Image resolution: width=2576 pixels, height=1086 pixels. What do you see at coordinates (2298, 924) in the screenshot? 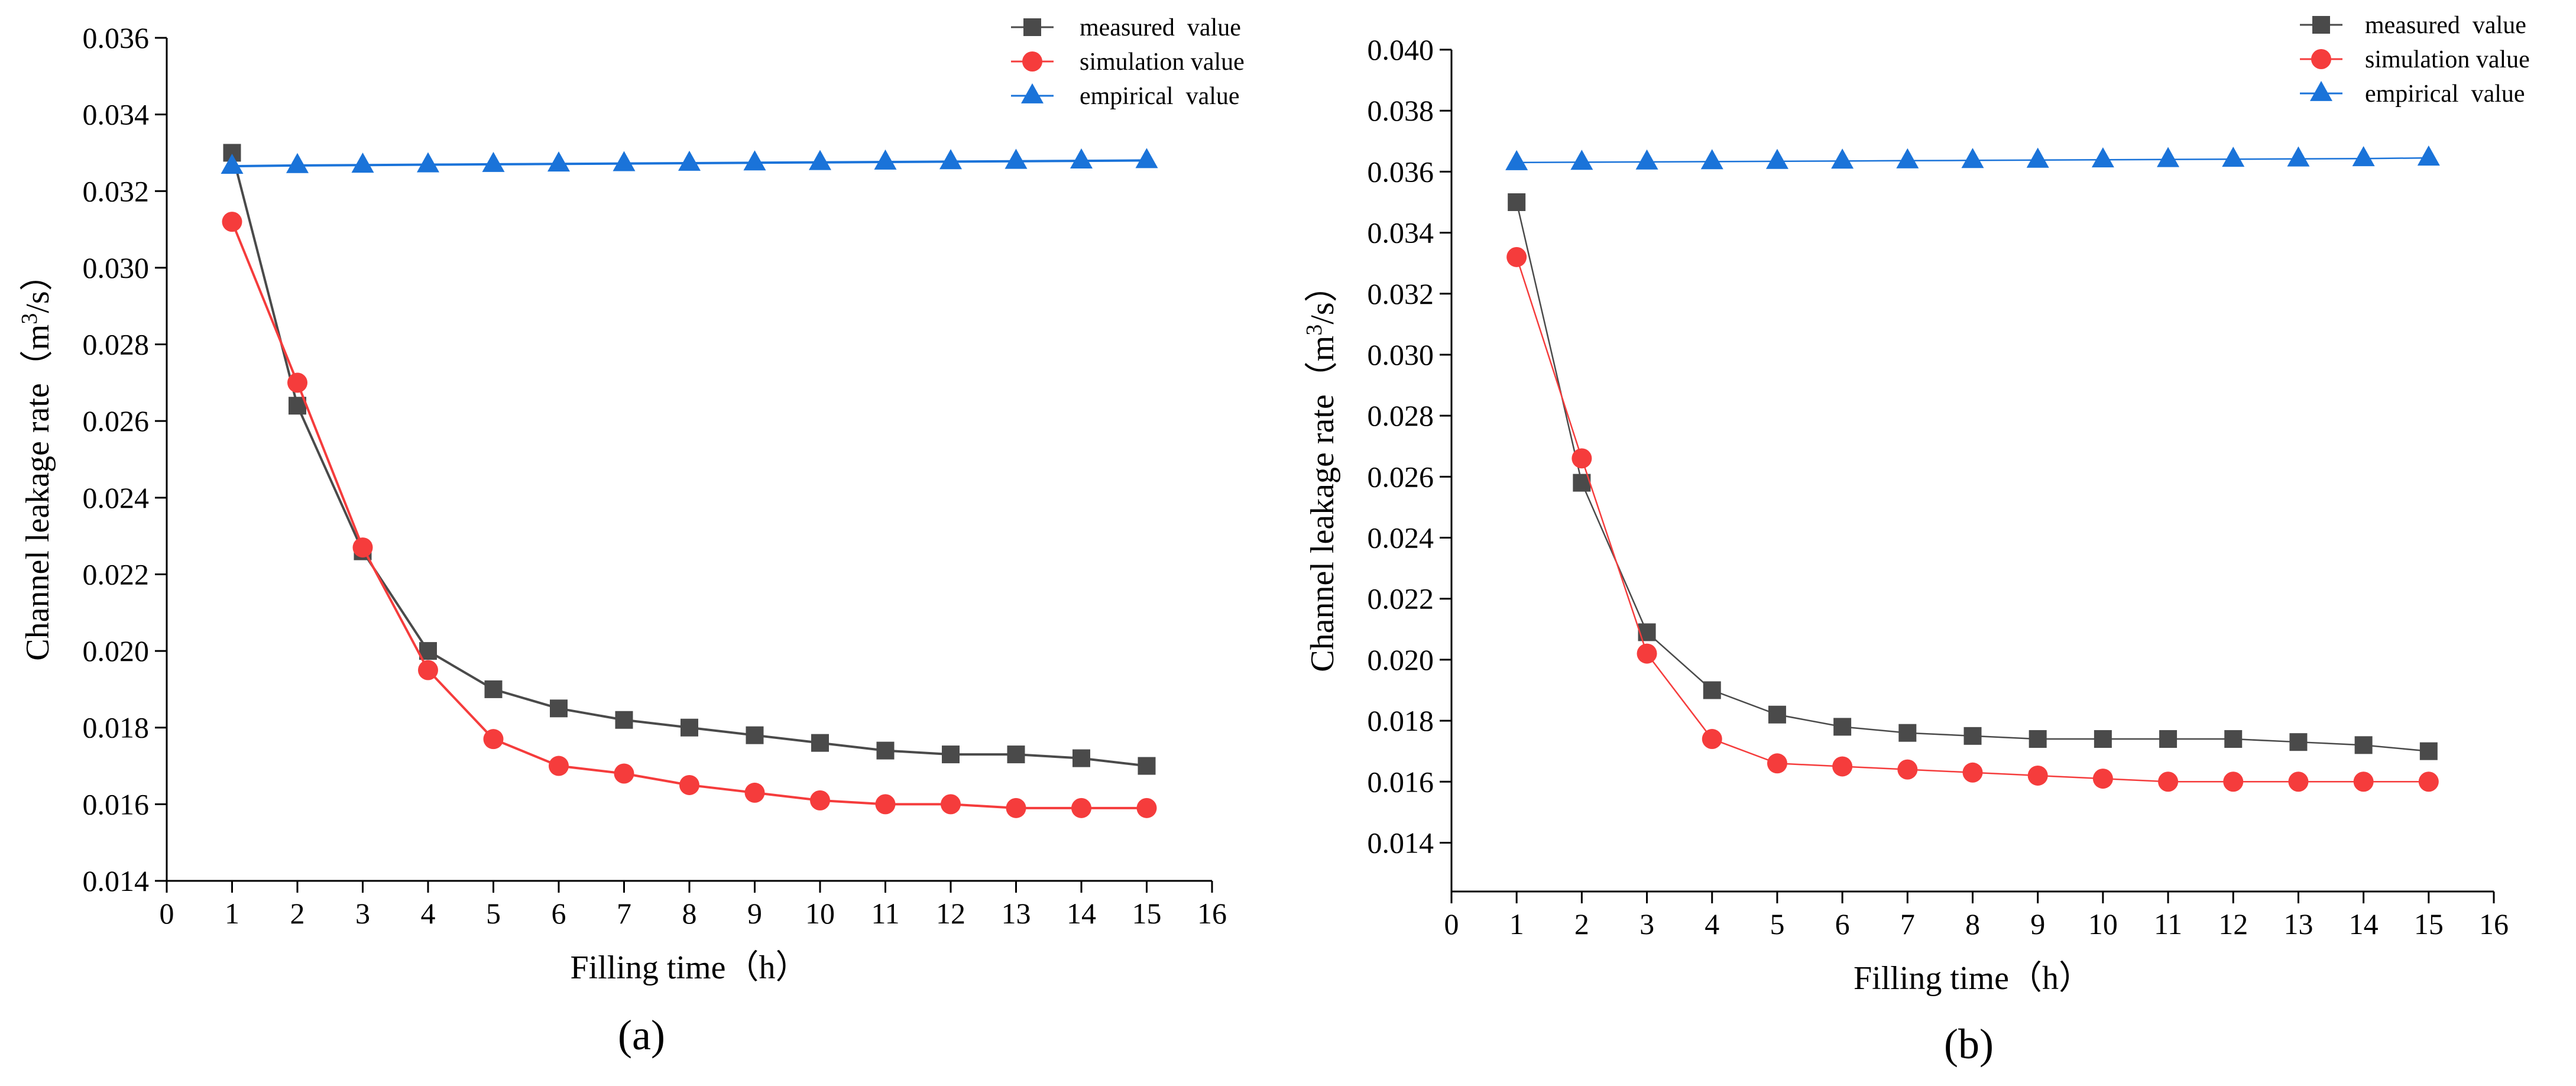
I see `x-tick-label: 13` at bounding box center [2298, 924].